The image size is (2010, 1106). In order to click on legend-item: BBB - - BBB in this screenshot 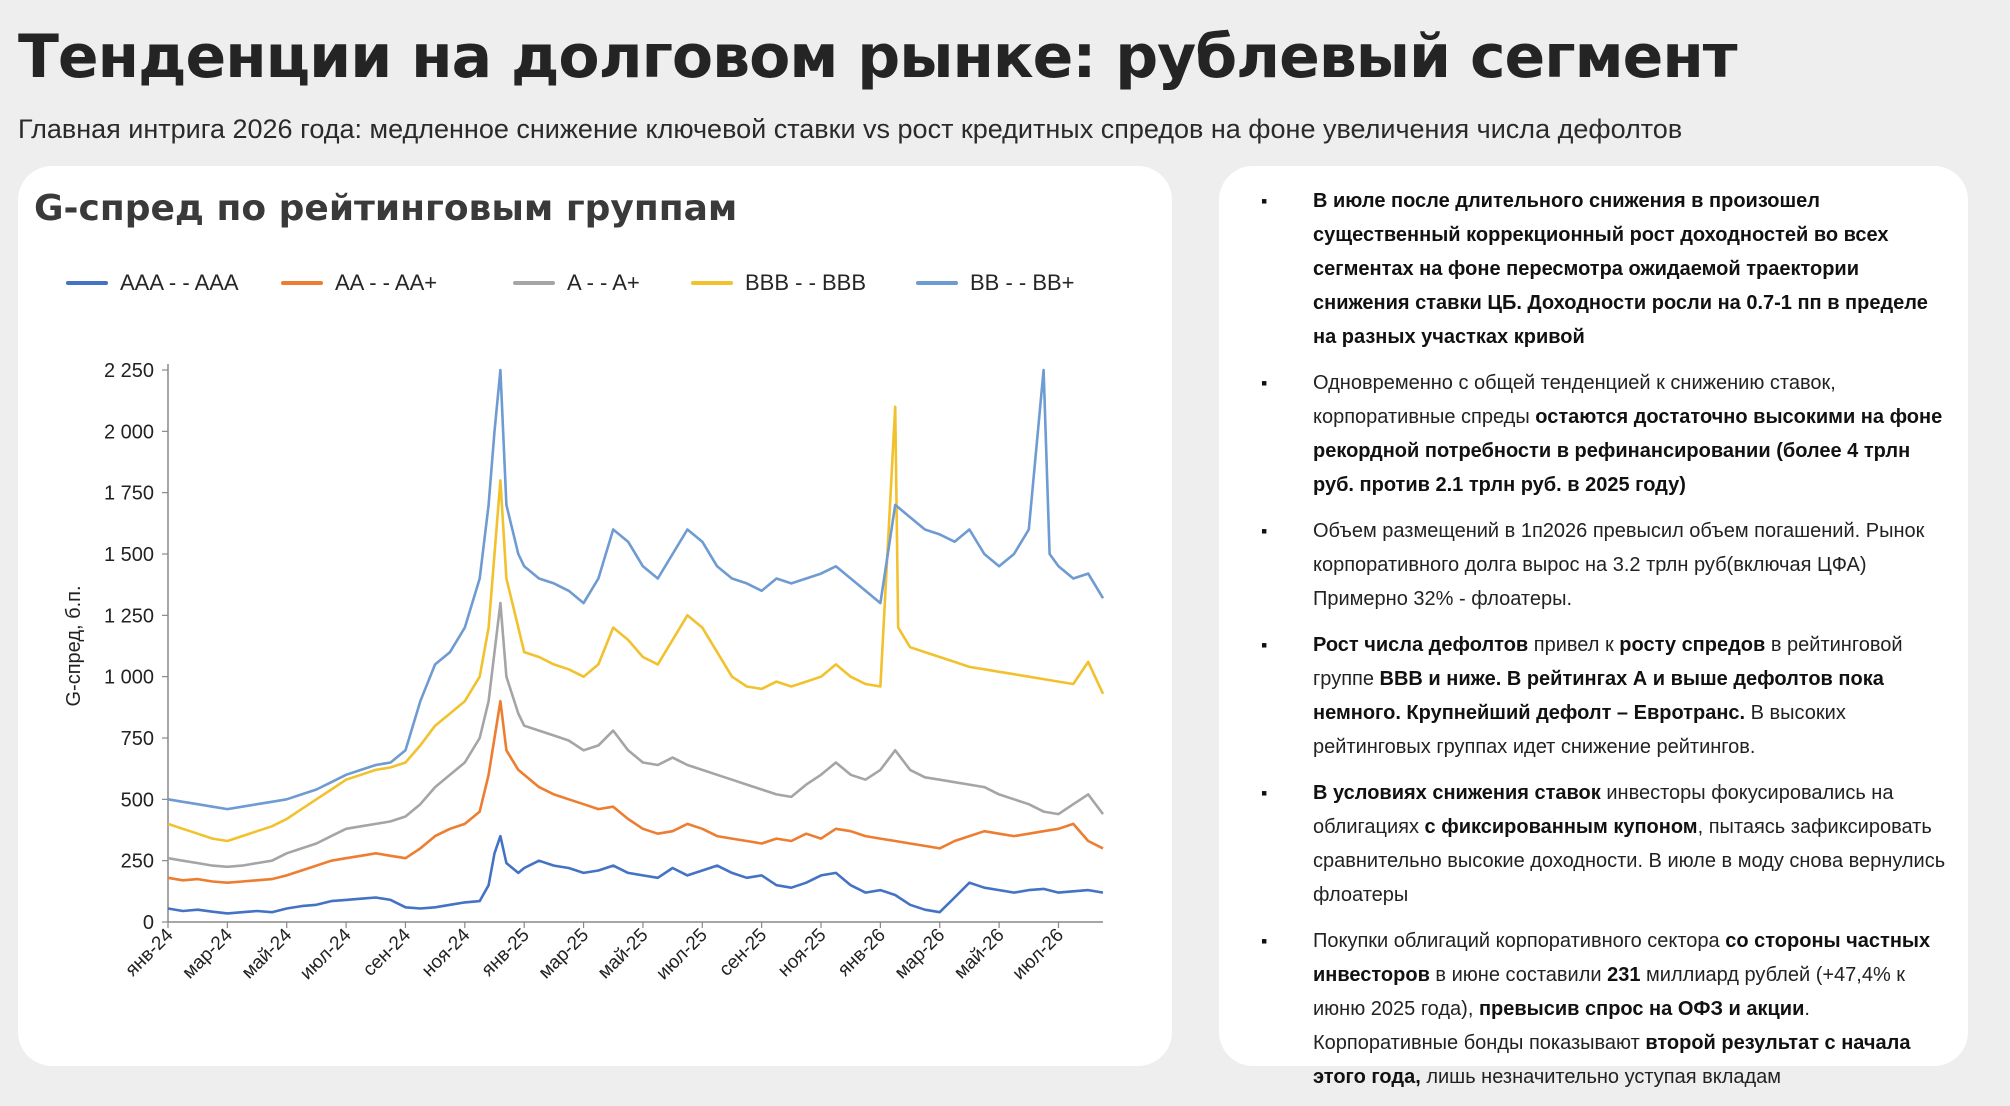, I will do `click(778, 283)`.